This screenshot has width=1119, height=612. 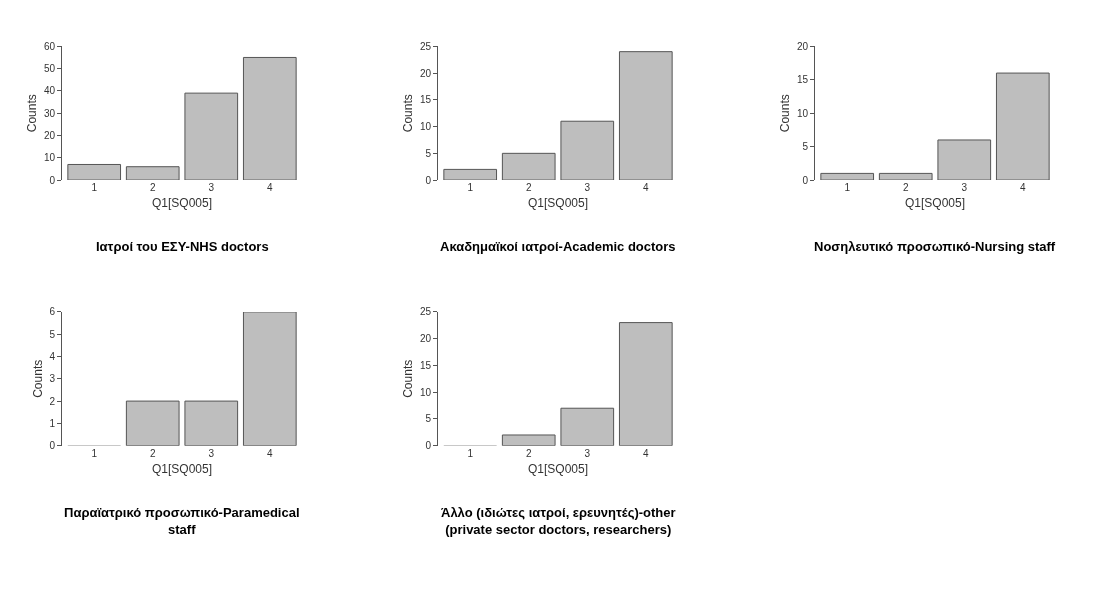 I want to click on y-tick-label: 3, so click(x=52, y=379).